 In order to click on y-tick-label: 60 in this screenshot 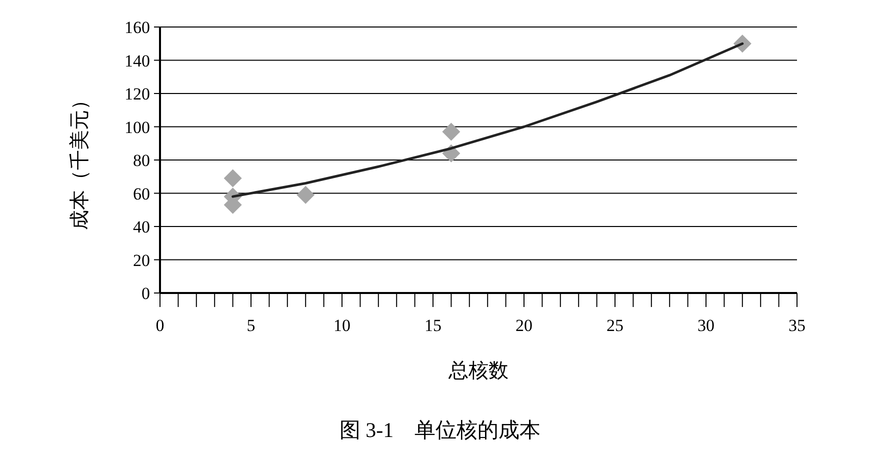, I will do `click(141, 194)`.